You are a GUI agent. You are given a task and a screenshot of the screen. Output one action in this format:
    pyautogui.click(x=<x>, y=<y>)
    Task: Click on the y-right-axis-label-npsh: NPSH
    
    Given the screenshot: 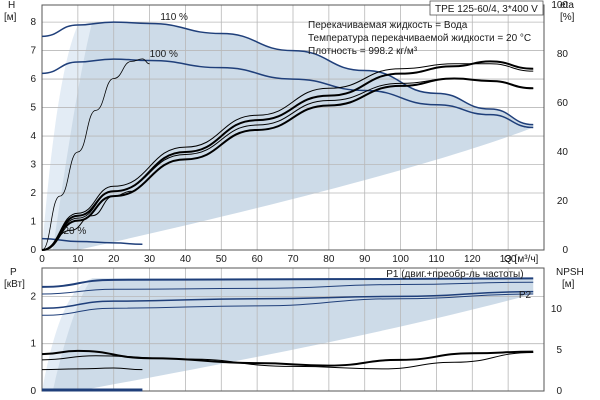 What is the action you would take?
    pyautogui.click(x=570, y=272)
    